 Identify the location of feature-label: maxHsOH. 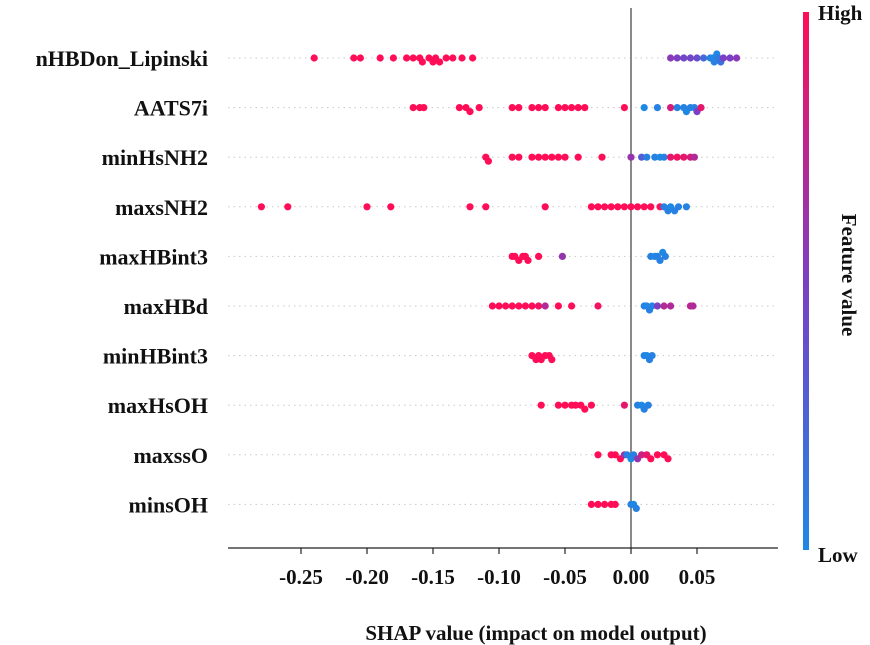
(158, 405).